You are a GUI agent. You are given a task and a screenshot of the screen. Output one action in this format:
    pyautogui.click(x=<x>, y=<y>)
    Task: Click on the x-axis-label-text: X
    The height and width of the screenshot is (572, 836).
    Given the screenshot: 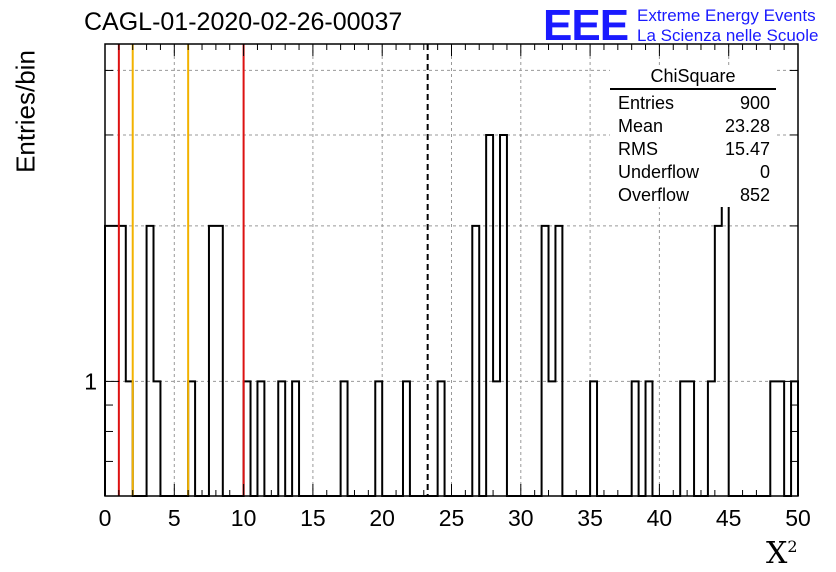 What is the action you would take?
    pyautogui.click(x=777, y=553)
    